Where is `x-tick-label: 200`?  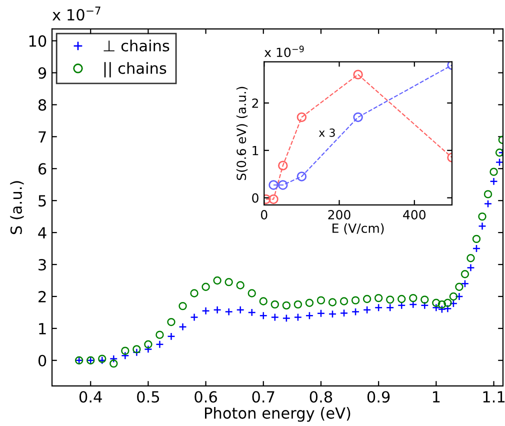 x-tick-label: 200 is located at coordinates (339, 215).